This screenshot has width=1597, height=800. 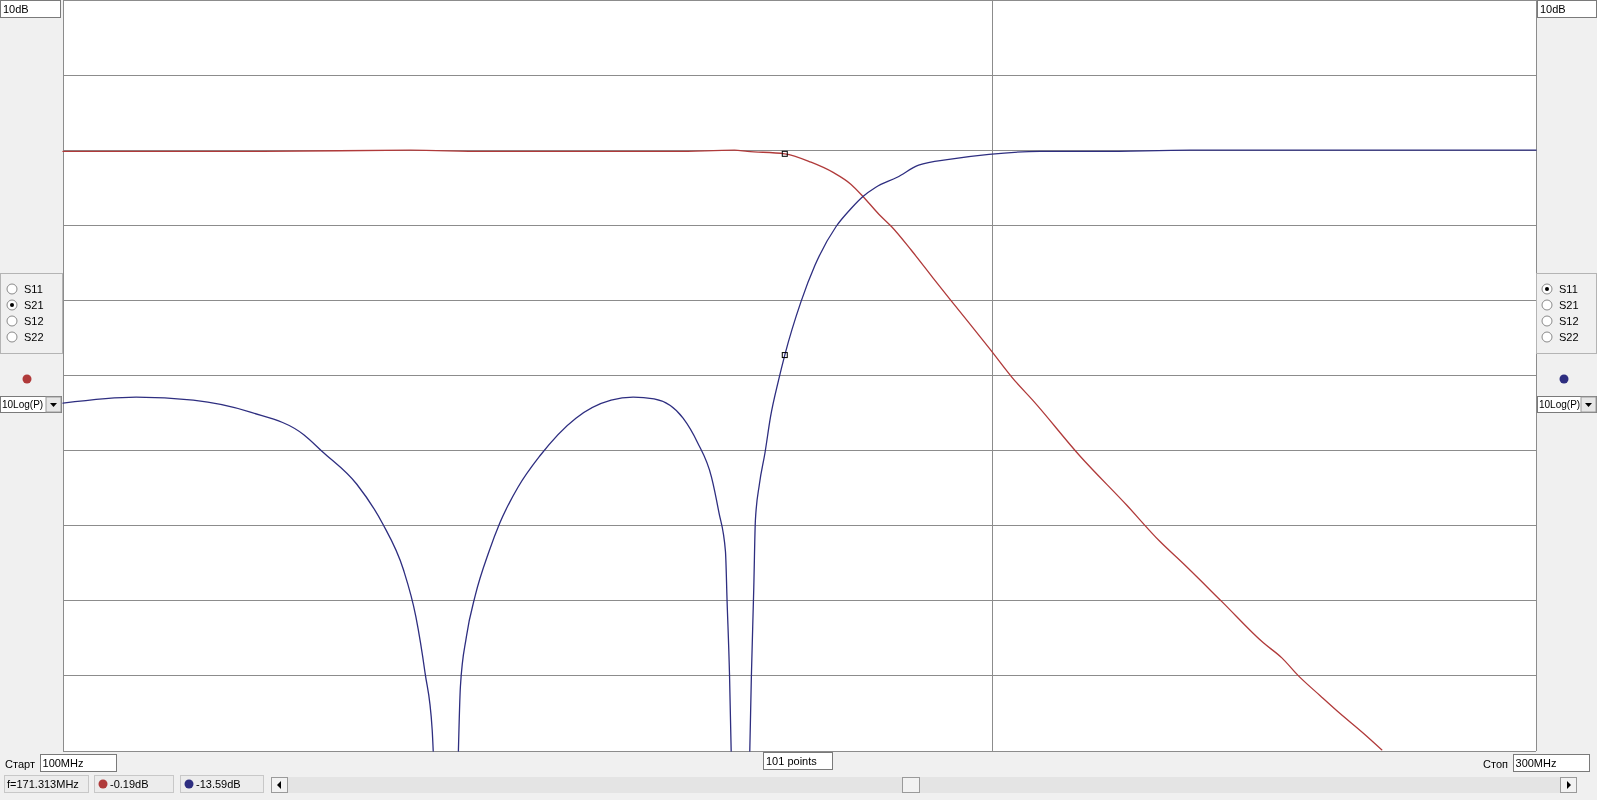 What do you see at coordinates (1496, 764) in the screenshot?
I see `text: Стоп` at bounding box center [1496, 764].